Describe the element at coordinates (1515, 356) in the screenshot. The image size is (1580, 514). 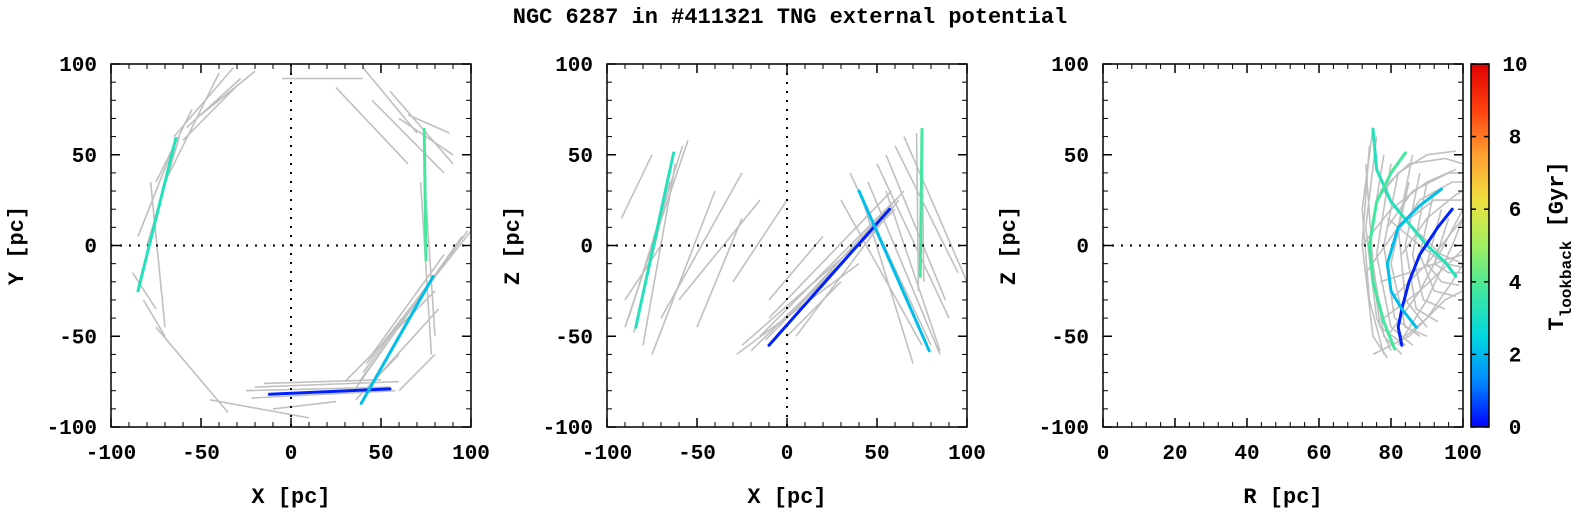
I see `colorbar-tick-label: 2` at that location.